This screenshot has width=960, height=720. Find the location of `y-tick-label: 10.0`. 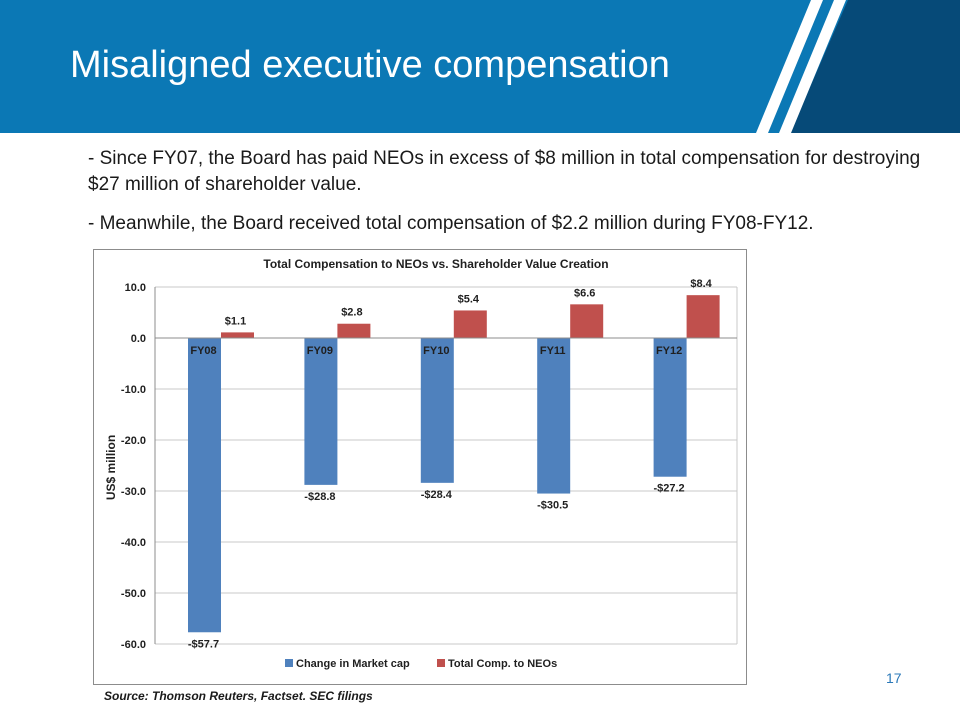

y-tick-label: 10.0 is located at coordinates (135, 288).